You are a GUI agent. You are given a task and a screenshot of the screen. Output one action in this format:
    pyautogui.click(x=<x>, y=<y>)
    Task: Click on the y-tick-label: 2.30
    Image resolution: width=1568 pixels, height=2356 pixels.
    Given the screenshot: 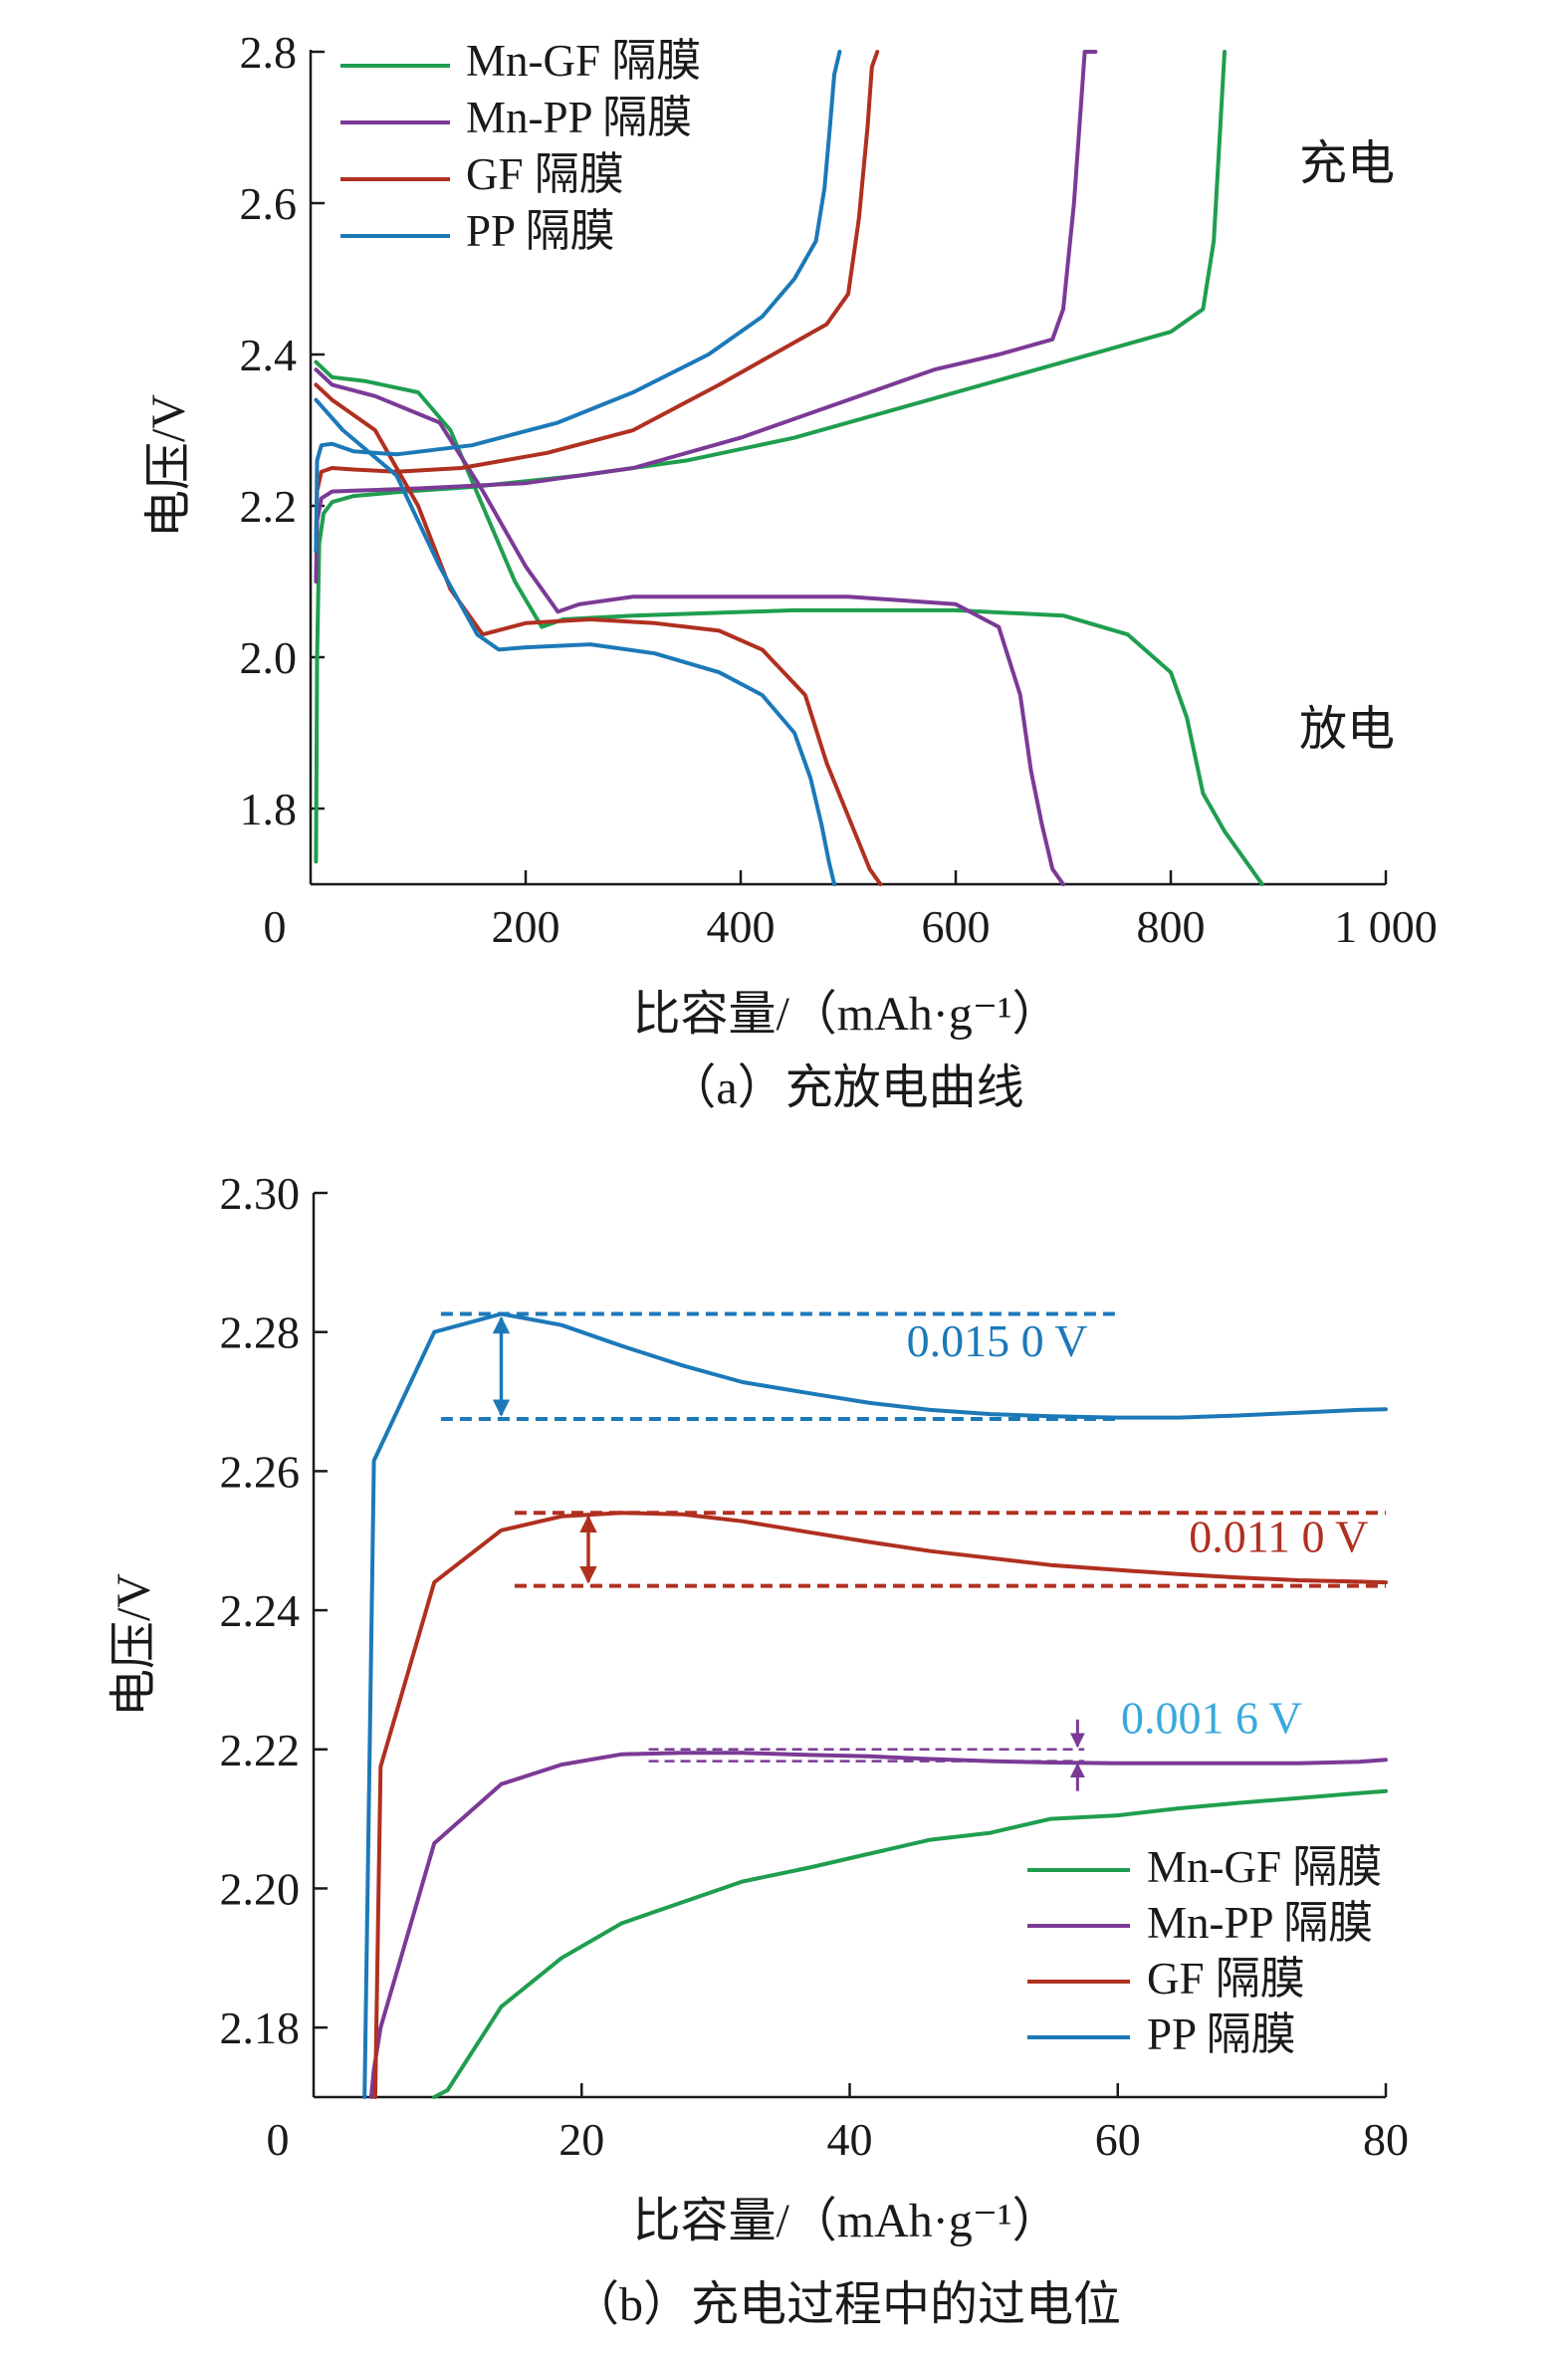 What is the action you would take?
    pyautogui.click(x=260, y=1193)
    